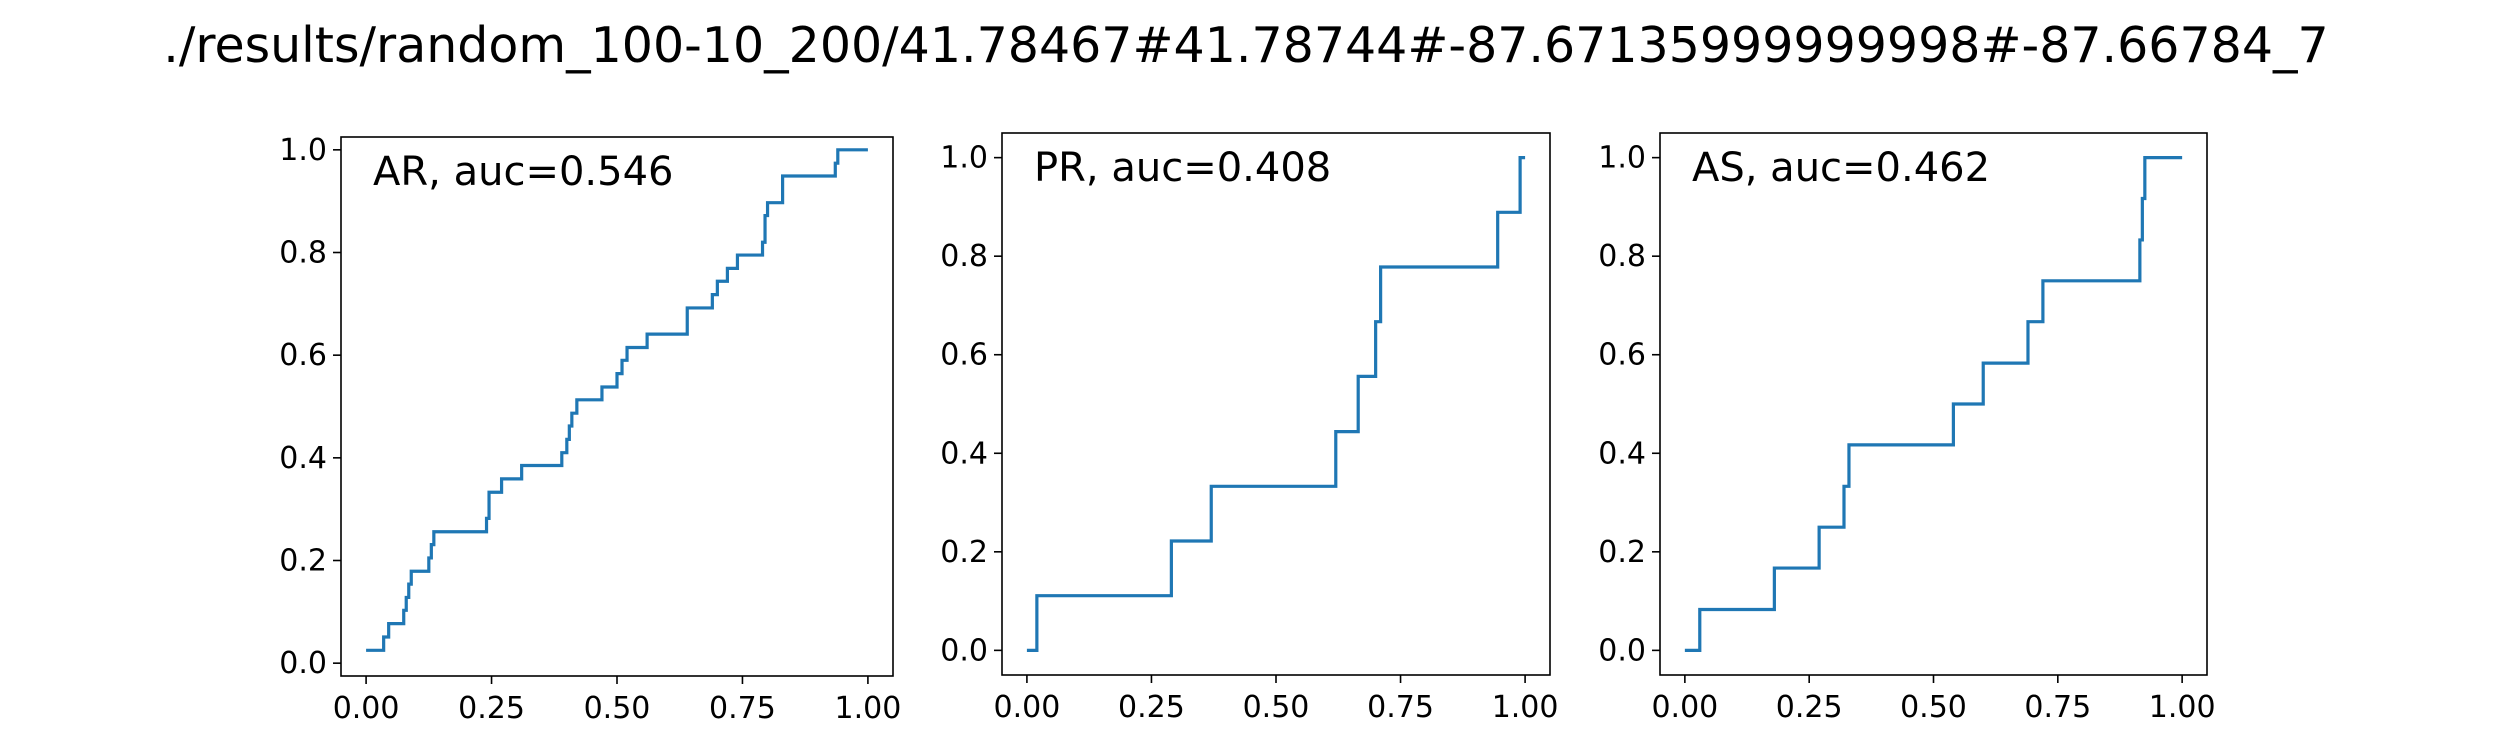  Describe the element at coordinates (1841, 168) in the screenshot. I see `auc-annotation: AS, auc=0.462` at that location.